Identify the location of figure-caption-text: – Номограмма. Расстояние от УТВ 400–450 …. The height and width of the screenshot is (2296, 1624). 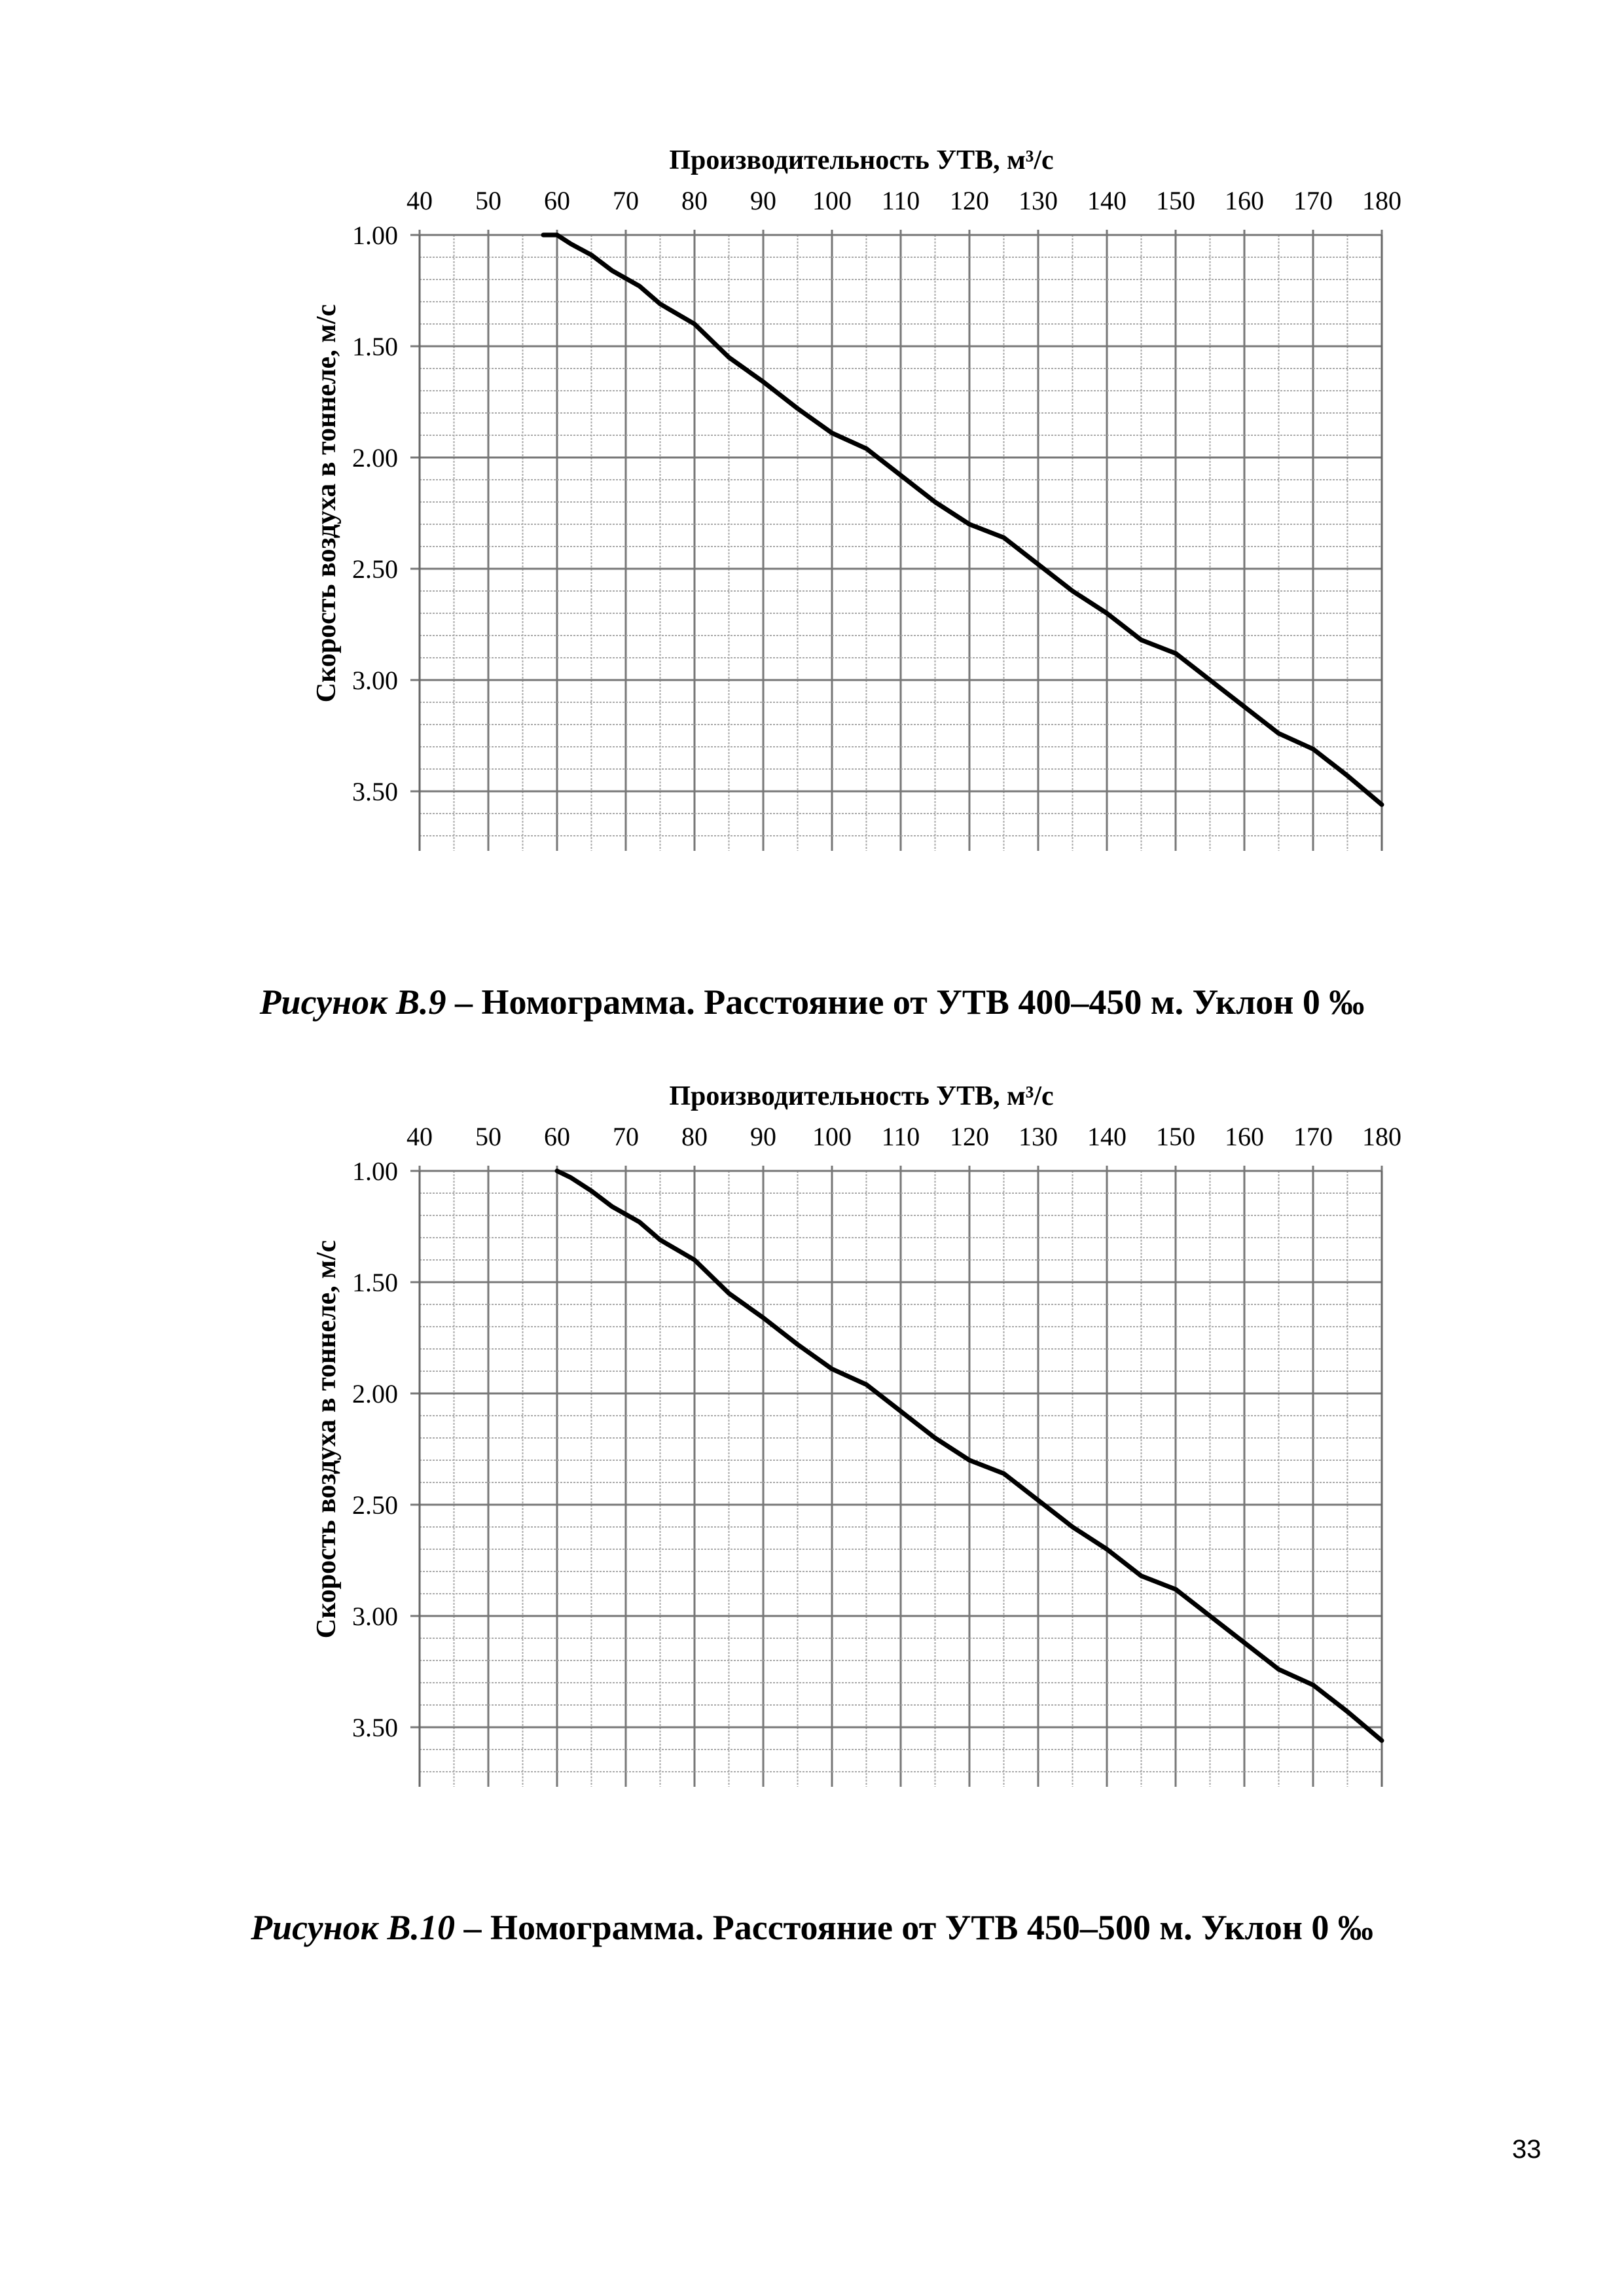
(905, 1002).